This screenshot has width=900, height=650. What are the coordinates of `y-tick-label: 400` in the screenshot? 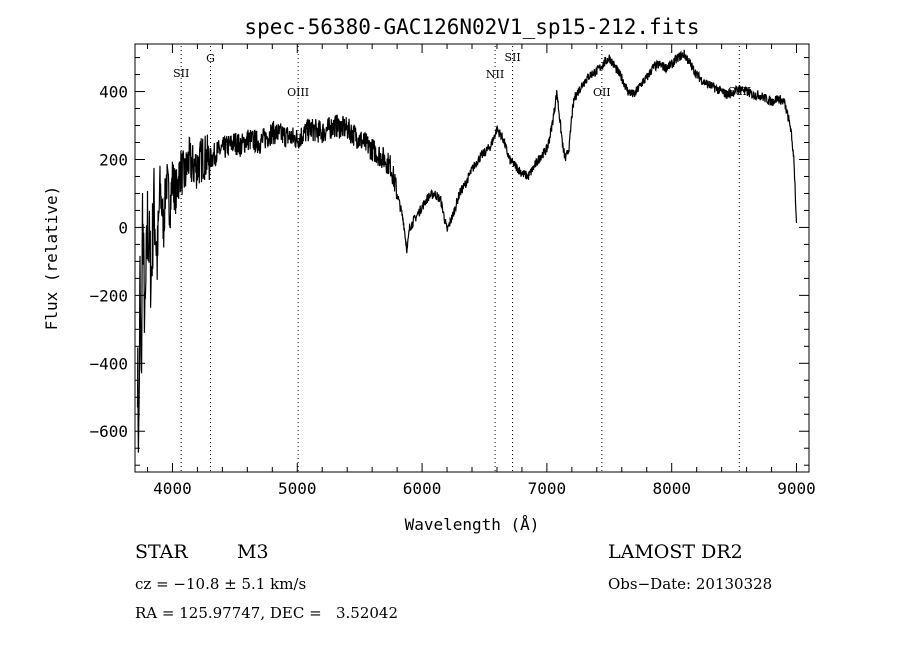 It's located at (113, 92).